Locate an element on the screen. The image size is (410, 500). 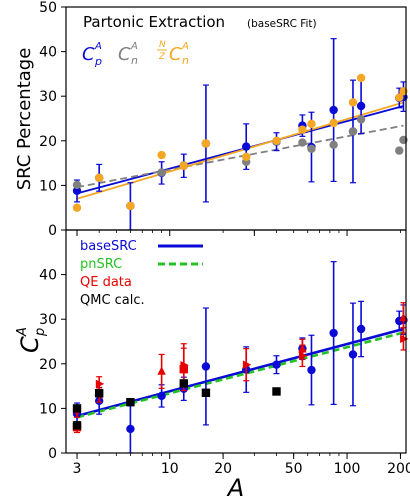
legend-cp-subscript: p is located at coordinates (98, 61).